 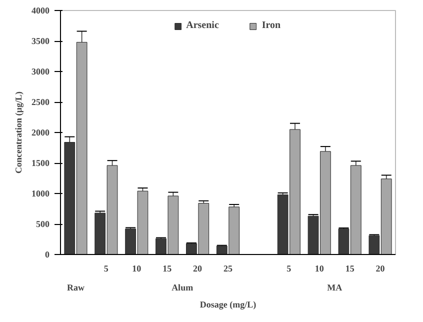 I want to click on x-axis-title: Dosage (mg/L), so click(x=228, y=305).